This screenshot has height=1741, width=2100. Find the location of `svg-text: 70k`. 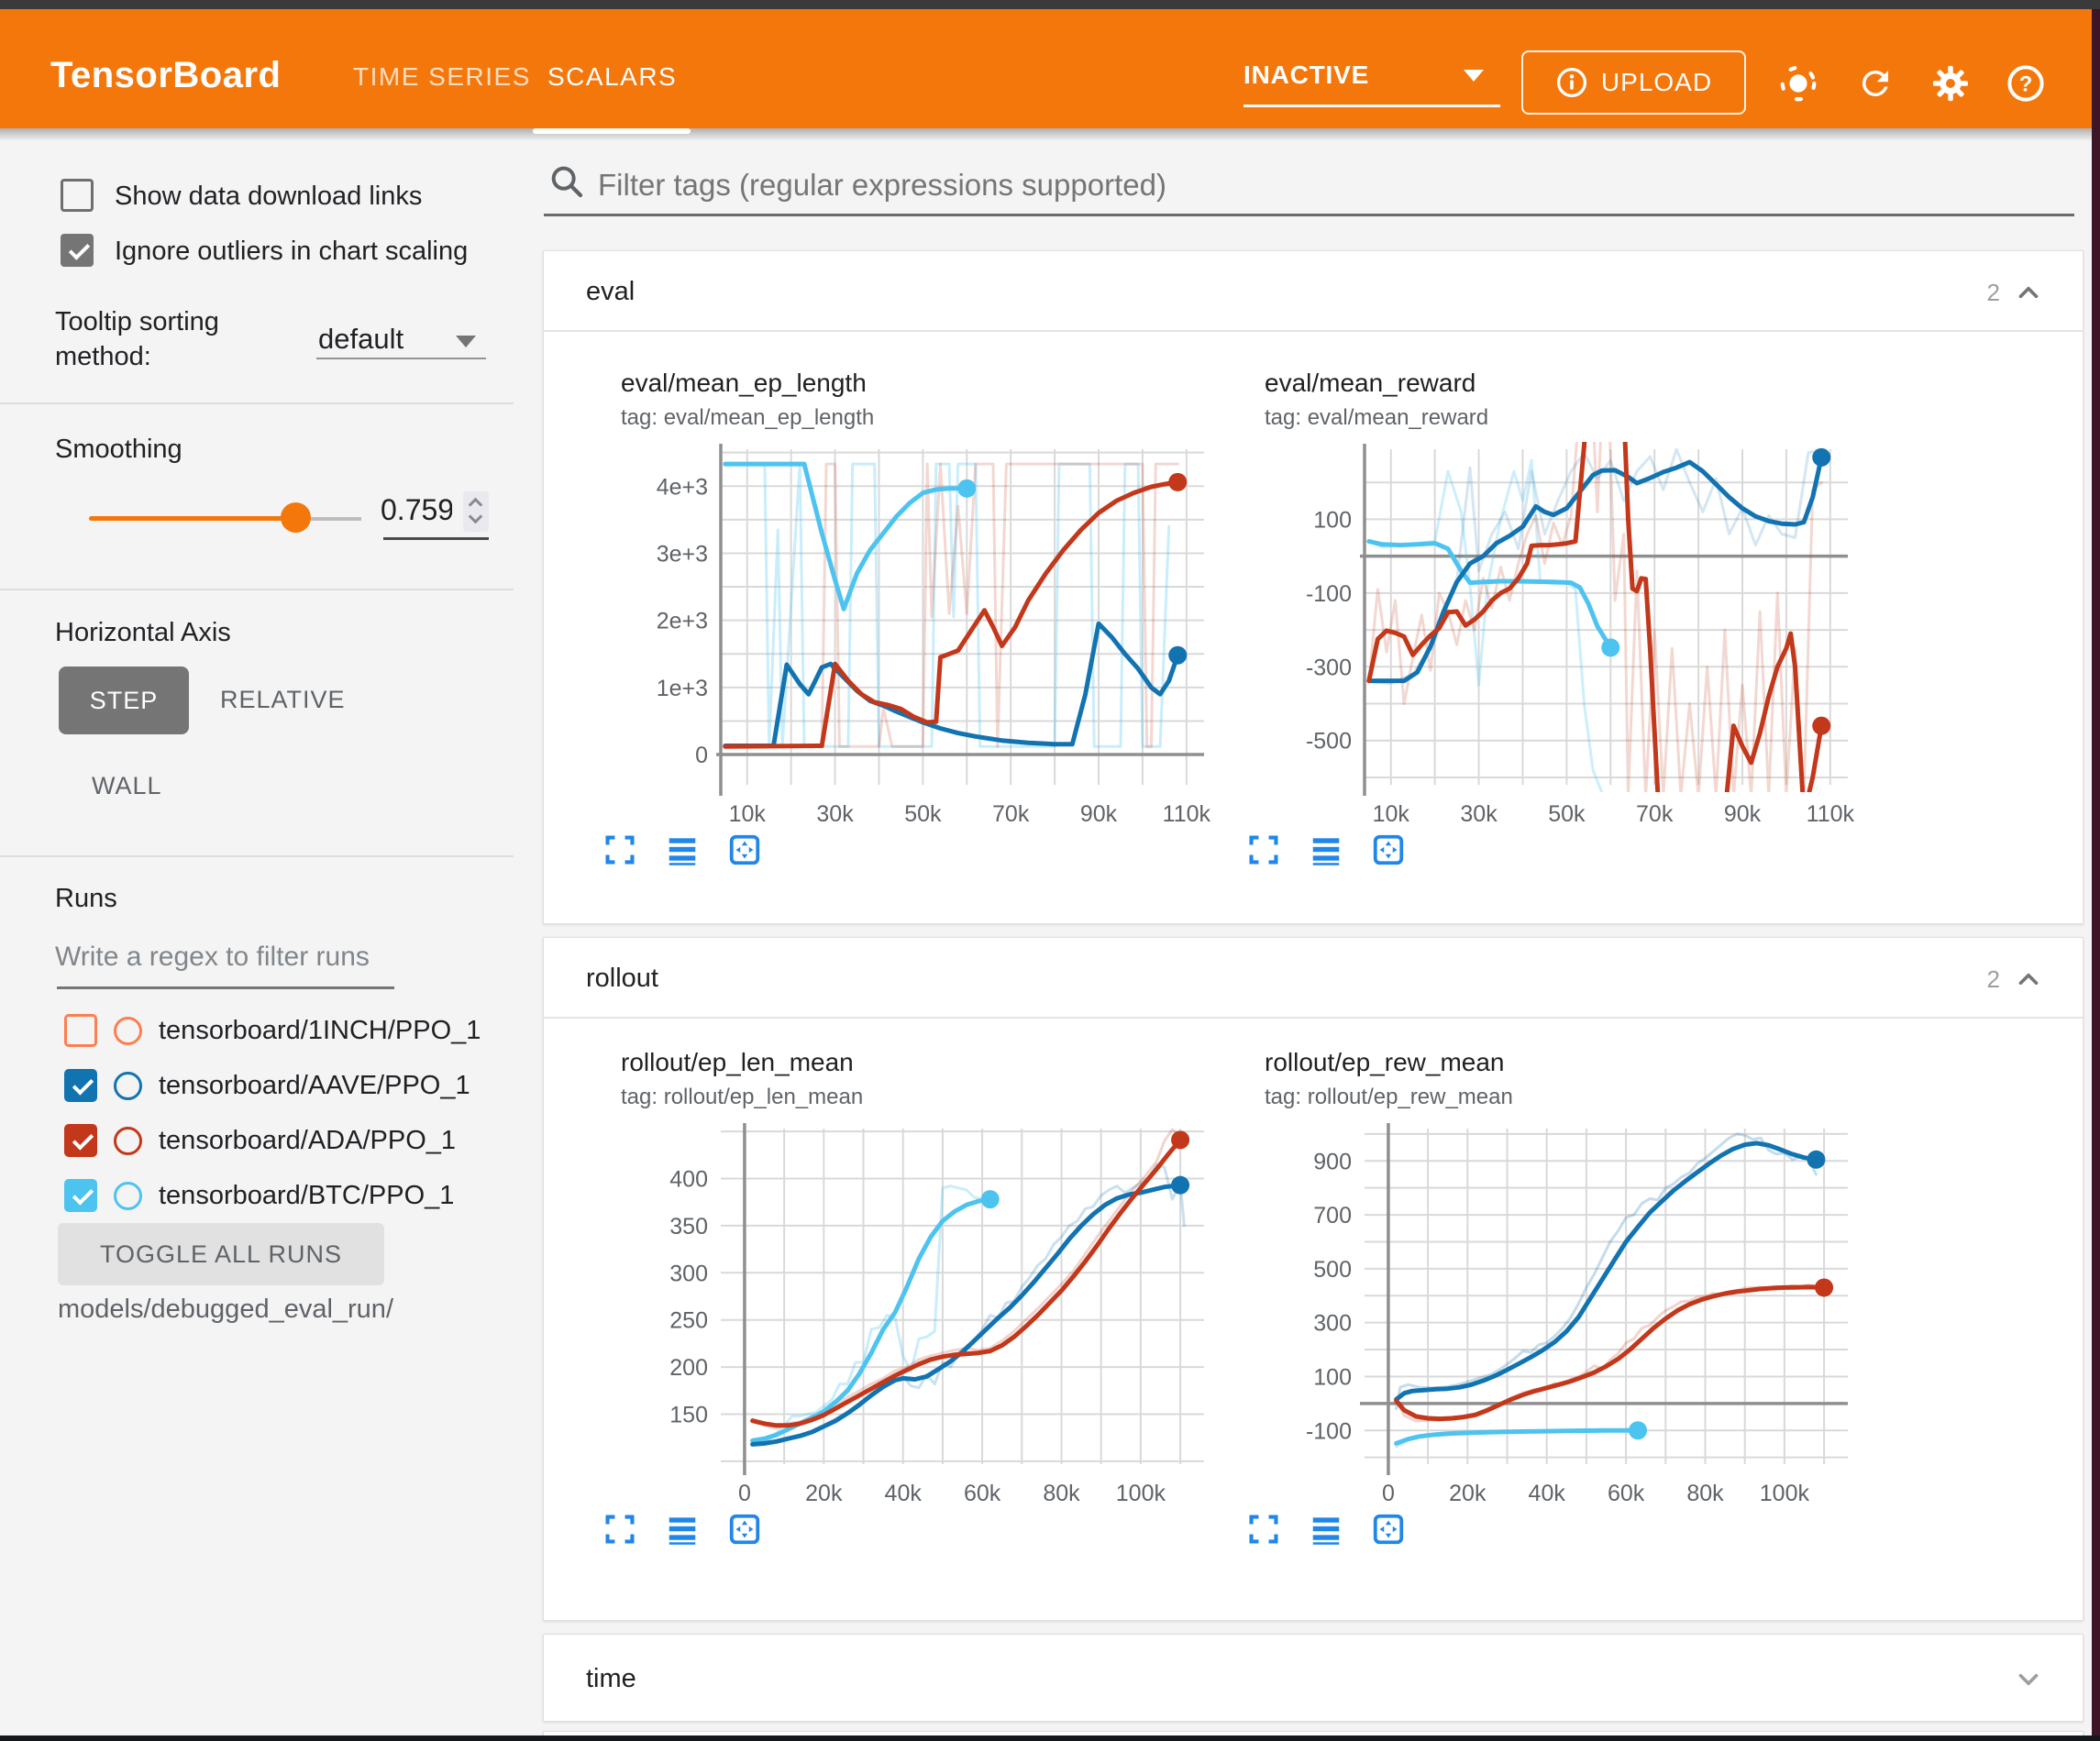

svg-text: 70k is located at coordinates (1011, 814).